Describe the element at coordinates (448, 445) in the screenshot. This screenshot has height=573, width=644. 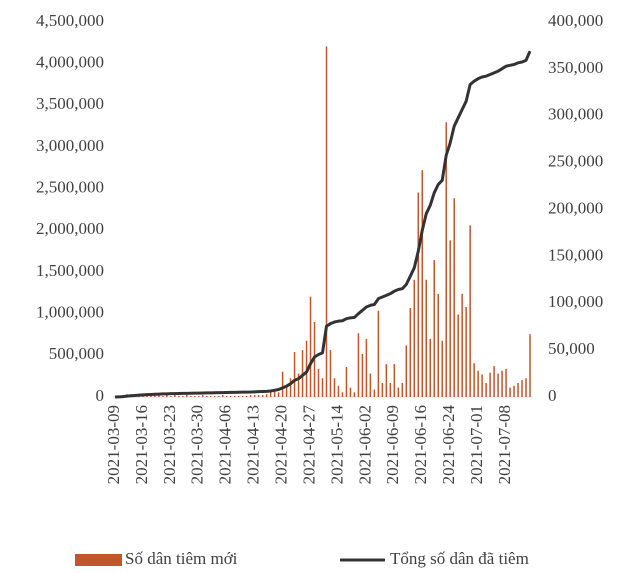
I see `x-tick-label: 2021-06-24` at that location.